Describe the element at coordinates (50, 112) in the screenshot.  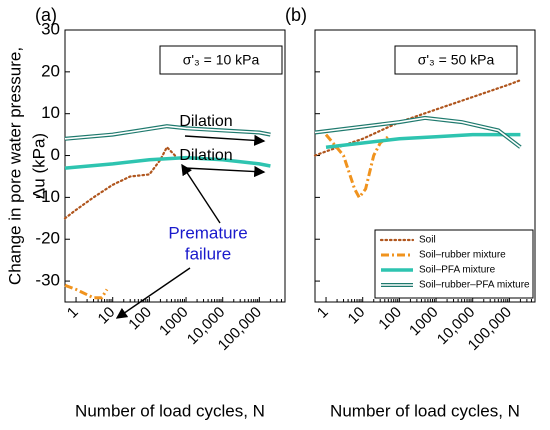
I see `y-tick-label: 10` at that location.